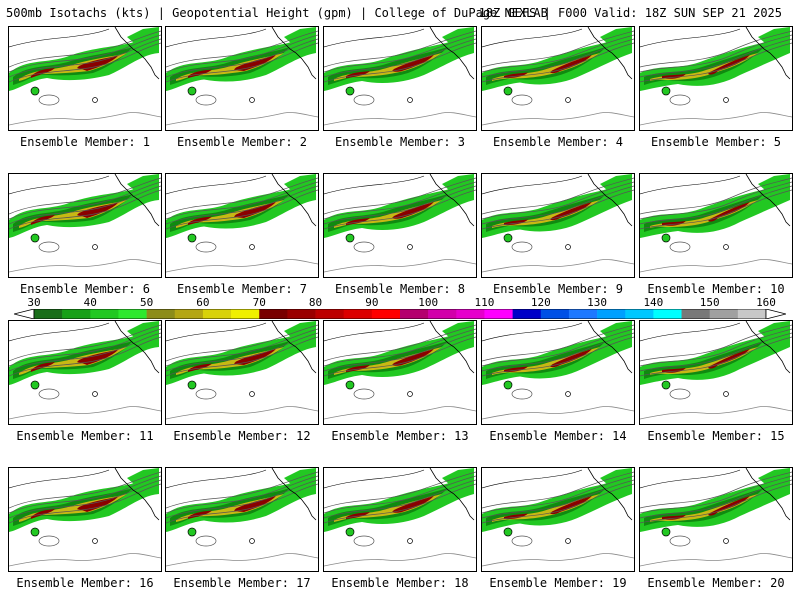 The width and height of the screenshot is (800, 600). What do you see at coordinates (704, 508) in the screenshot?
I see `isotach-band-yellow` at bounding box center [704, 508].